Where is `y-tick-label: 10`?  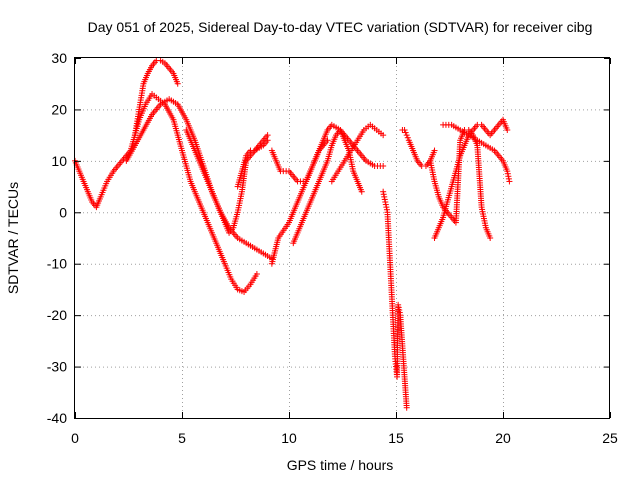 y-tick-label: 10 is located at coordinates (59, 161).